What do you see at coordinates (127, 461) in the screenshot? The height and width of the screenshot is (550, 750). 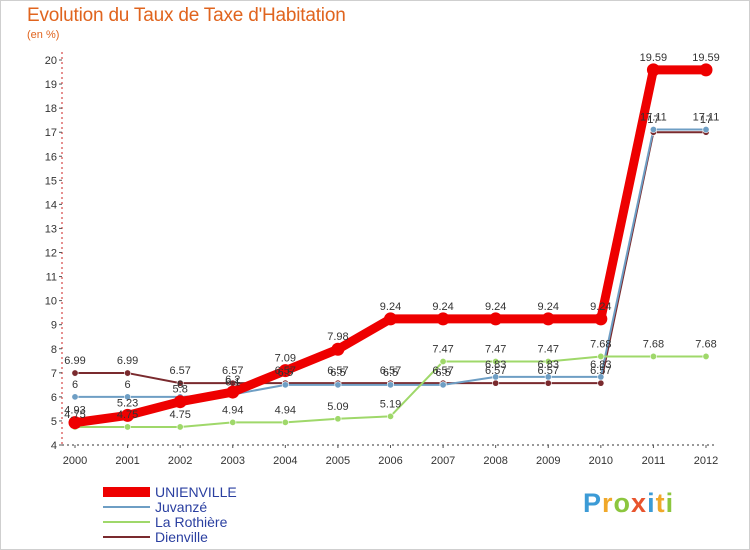 I see `x-tick-label: 2001` at bounding box center [127, 461].